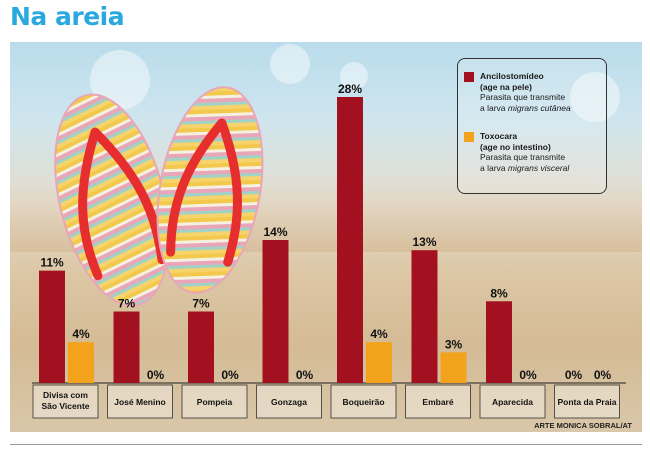 The width and height of the screenshot is (650, 456). I want to click on category-label: Aparecida, so click(512, 402).